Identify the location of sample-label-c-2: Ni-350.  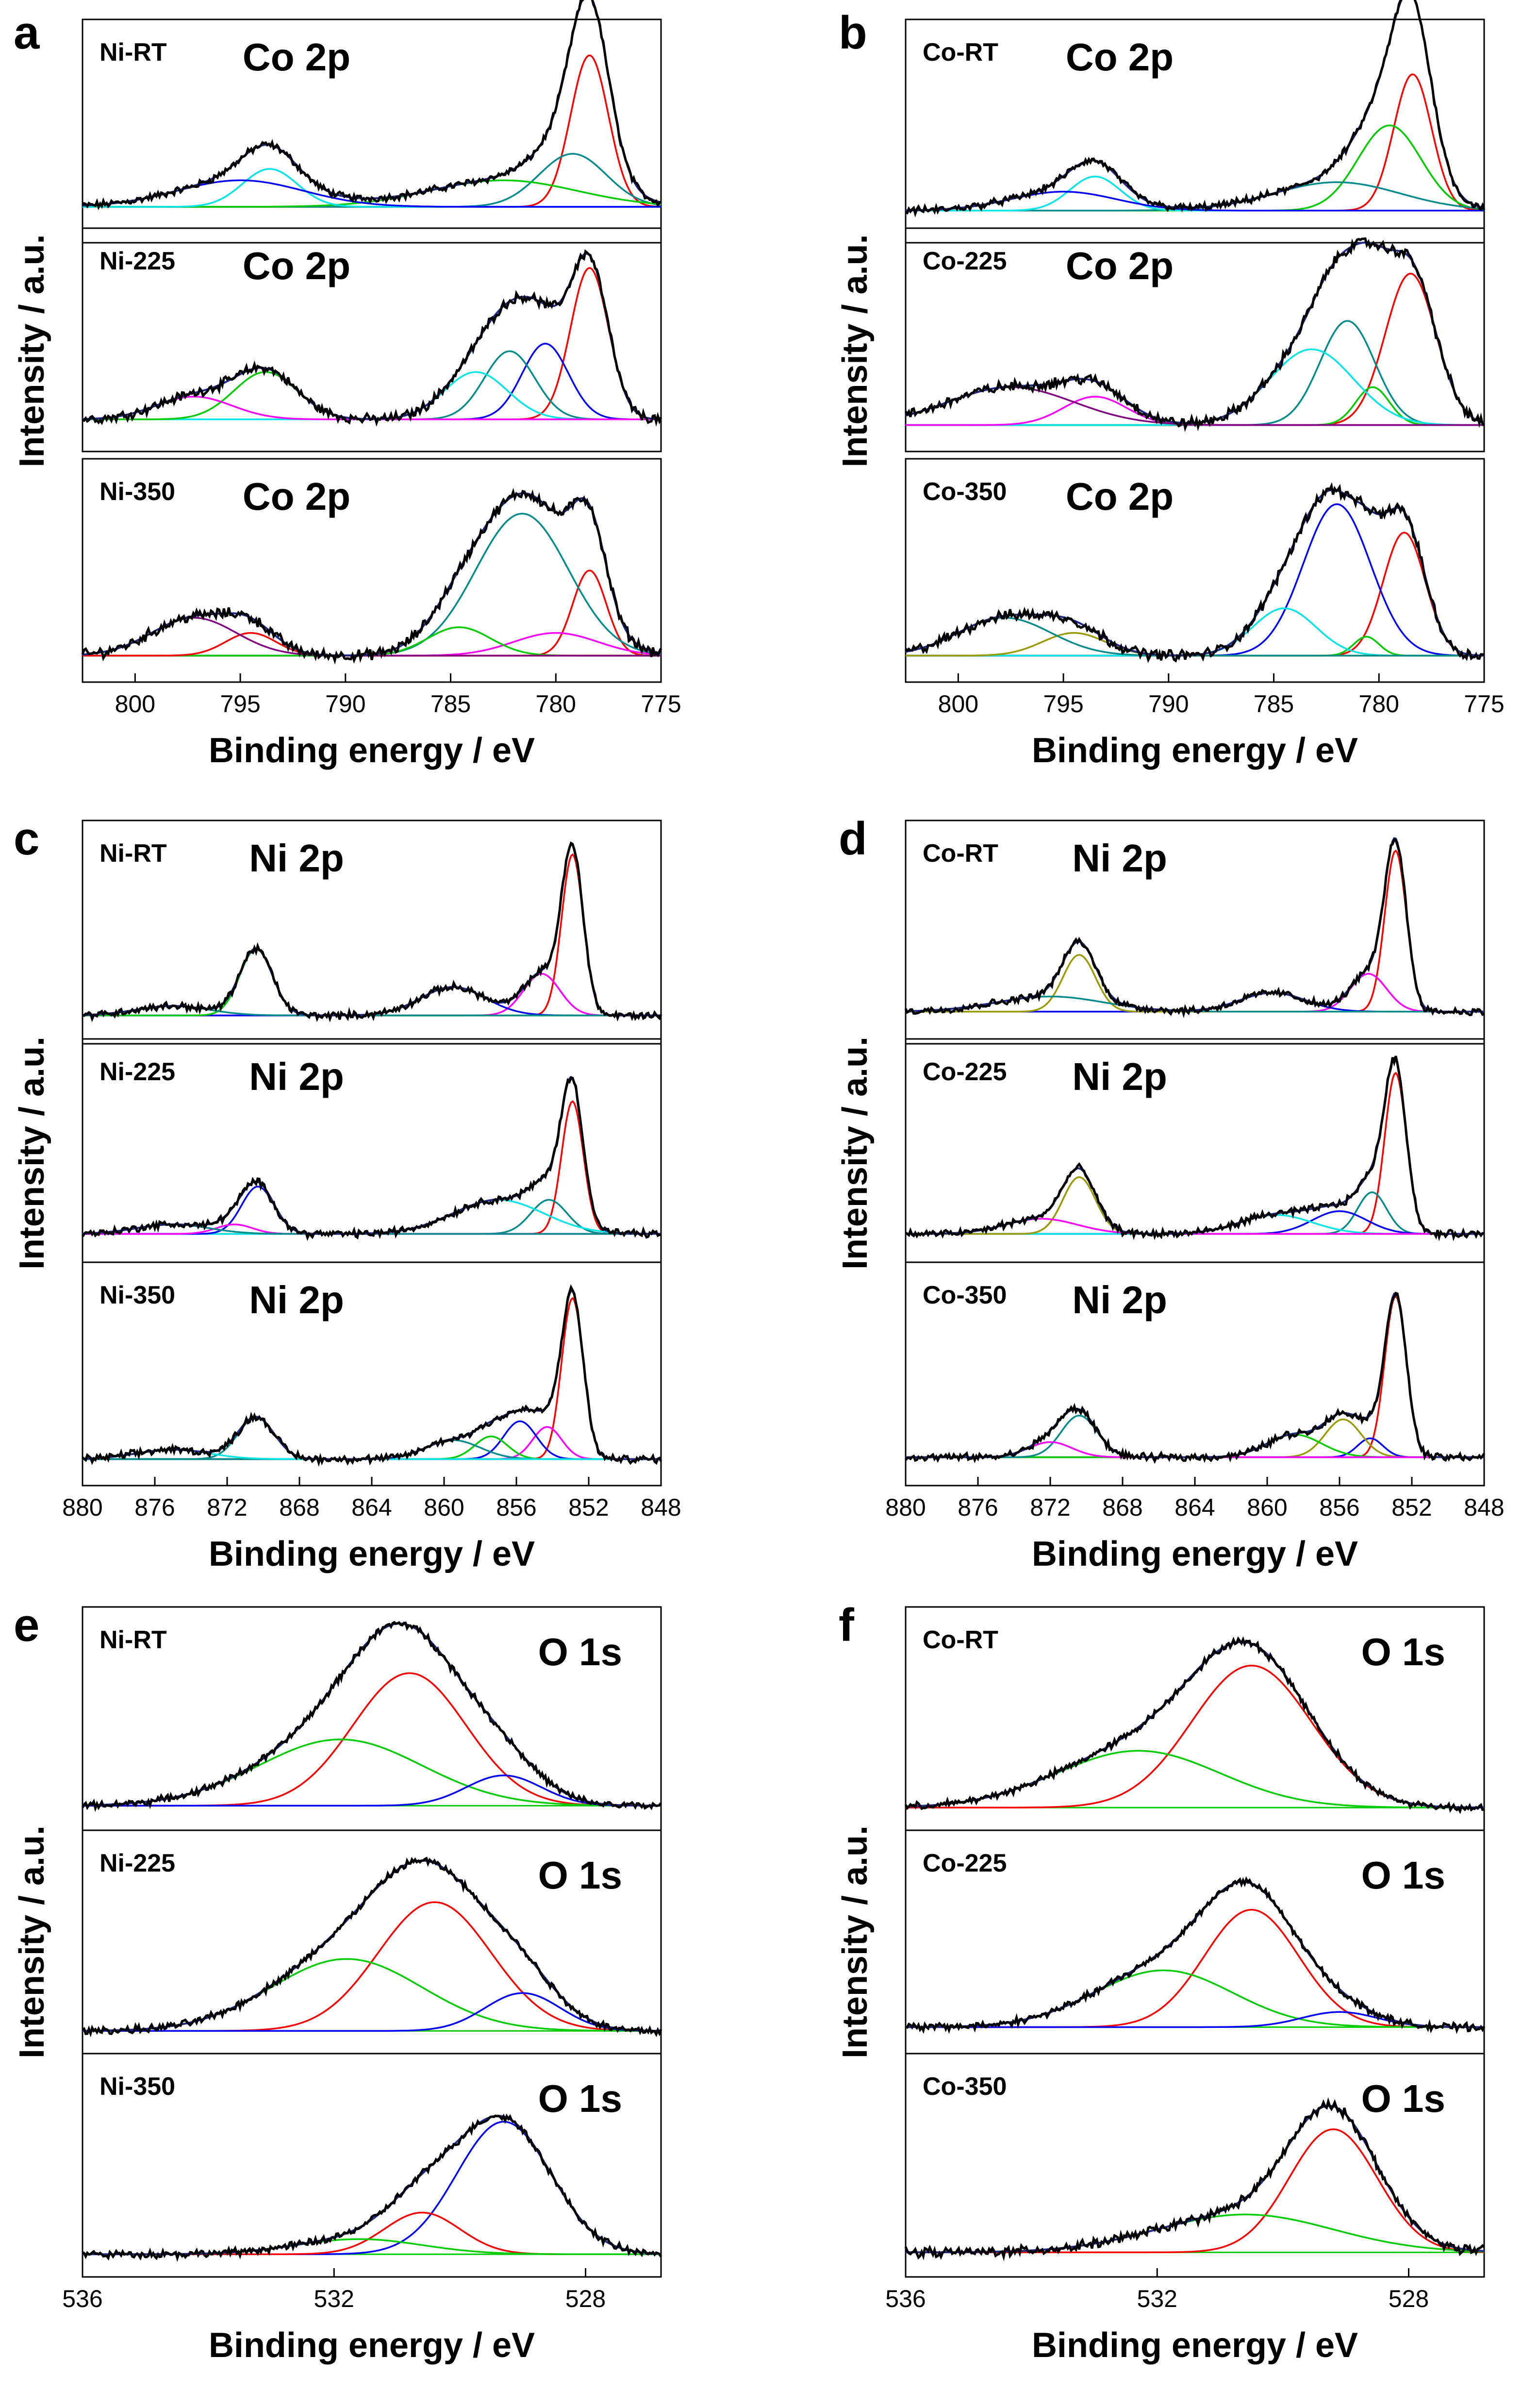
(137, 1295).